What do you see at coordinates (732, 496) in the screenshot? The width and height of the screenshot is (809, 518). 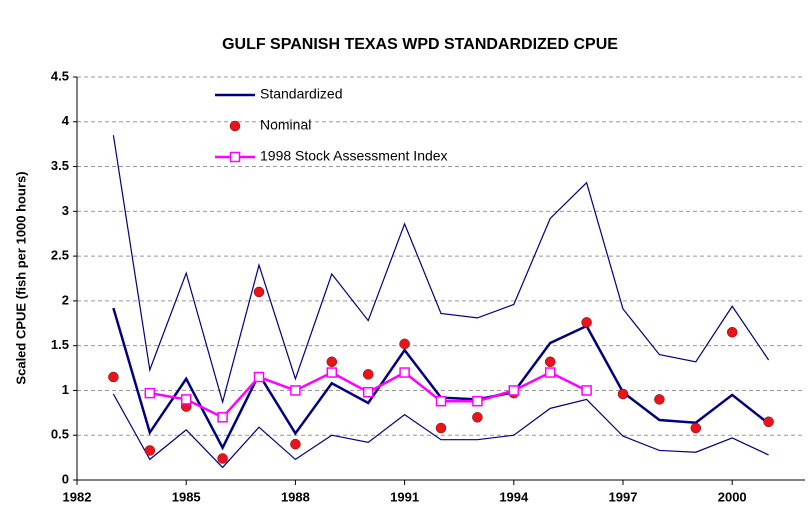 I see `x-tick-label: 2000` at bounding box center [732, 496].